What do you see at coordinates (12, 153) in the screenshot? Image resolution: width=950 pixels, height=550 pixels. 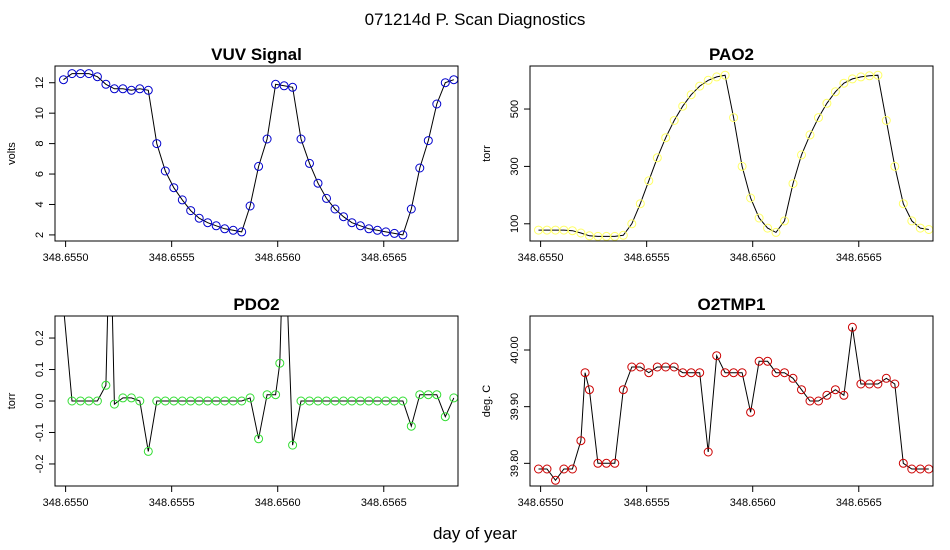 I see `y-axis-label: volts` at bounding box center [12, 153].